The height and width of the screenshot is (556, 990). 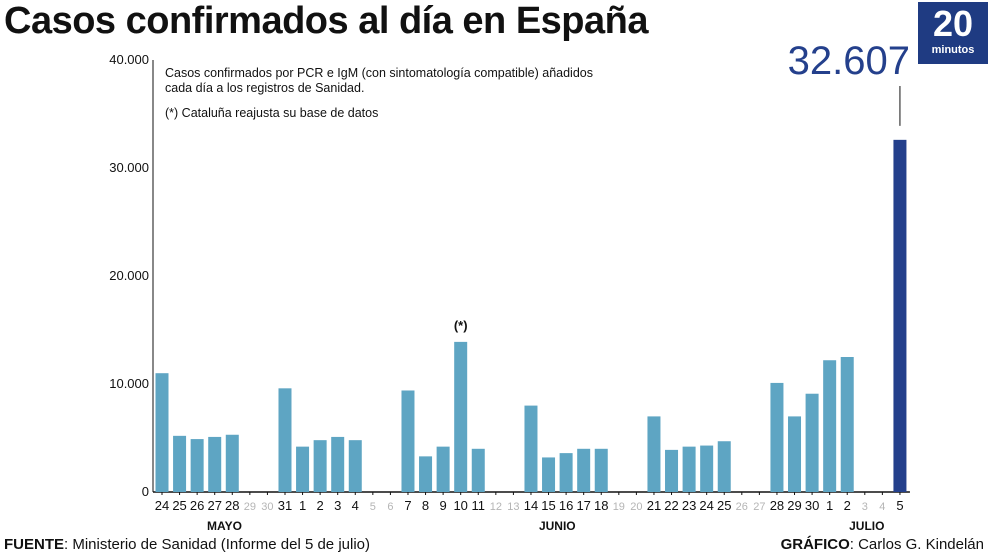 What do you see at coordinates (566, 505) in the screenshot?
I see `x-tick-label: 16` at bounding box center [566, 505].